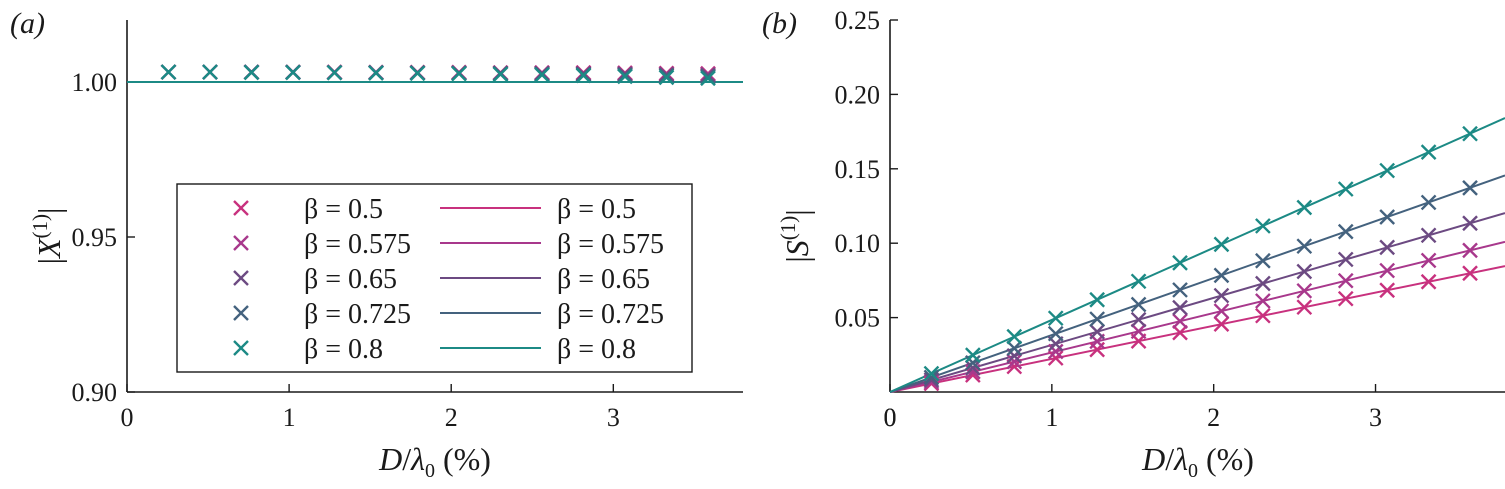  What do you see at coordinates (434, 461) in the screenshot?
I see `panel-a-x-label: D/λ0 (%)` at bounding box center [434, 461].